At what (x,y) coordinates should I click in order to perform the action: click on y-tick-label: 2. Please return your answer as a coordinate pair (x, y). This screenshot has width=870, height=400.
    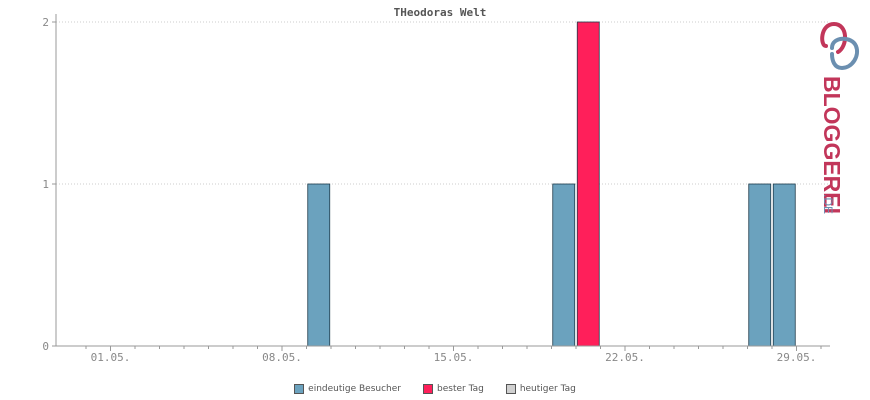
    Looking at the image, I should click on (45, 22).